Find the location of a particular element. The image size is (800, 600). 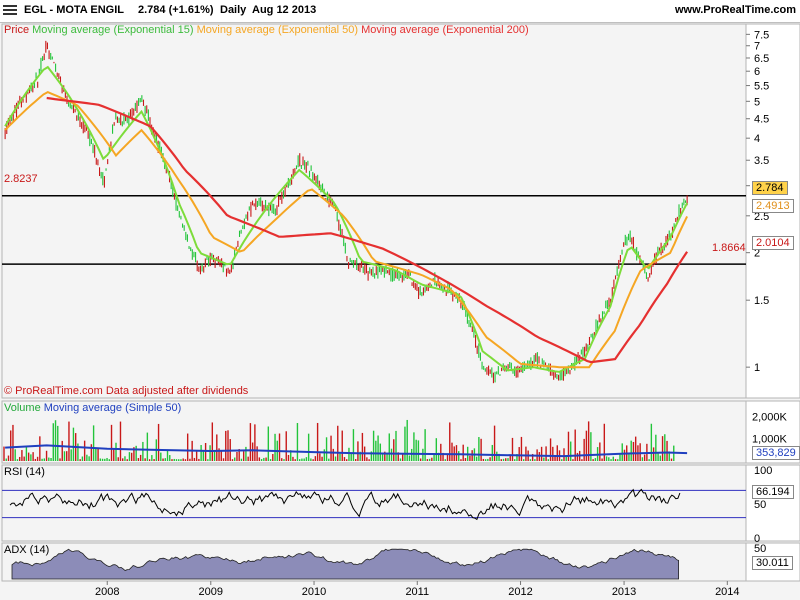

price-tick-label: 1 is located at coordinates (757, 368).